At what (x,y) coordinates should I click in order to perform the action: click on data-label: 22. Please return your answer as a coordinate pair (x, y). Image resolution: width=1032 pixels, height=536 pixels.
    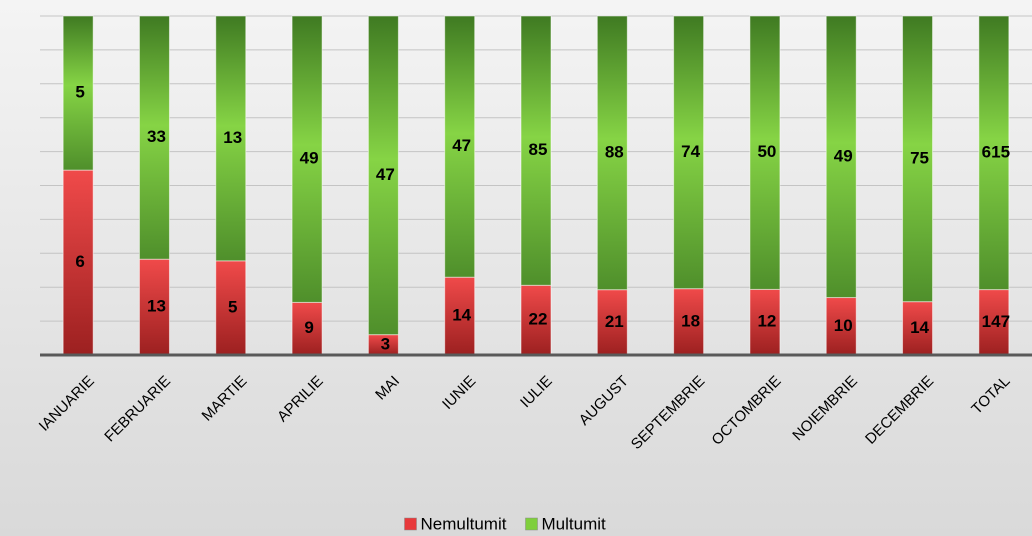
    Looking at the image, I should click on (538, 319).